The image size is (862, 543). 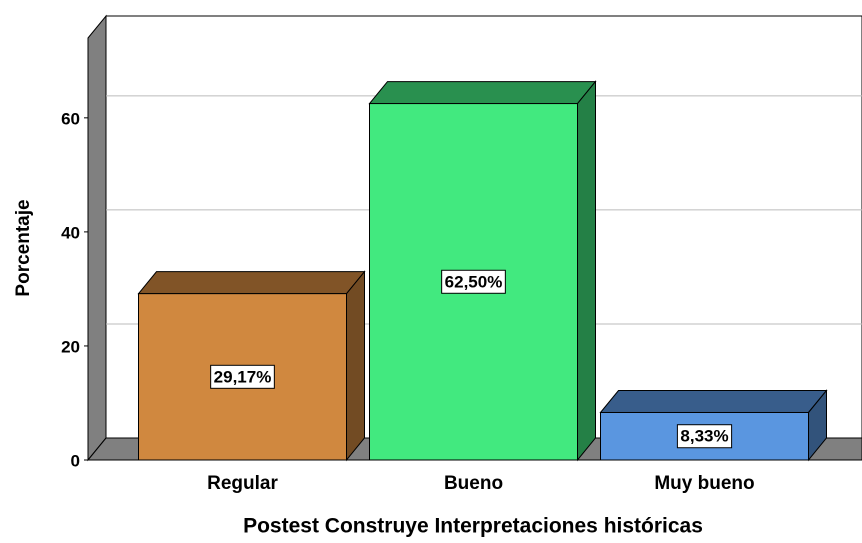 What do you see at coordinates (23, 247) in the screenshot?
I see `y-axis-label: Porcentaje` at bounding box center [23, 247].